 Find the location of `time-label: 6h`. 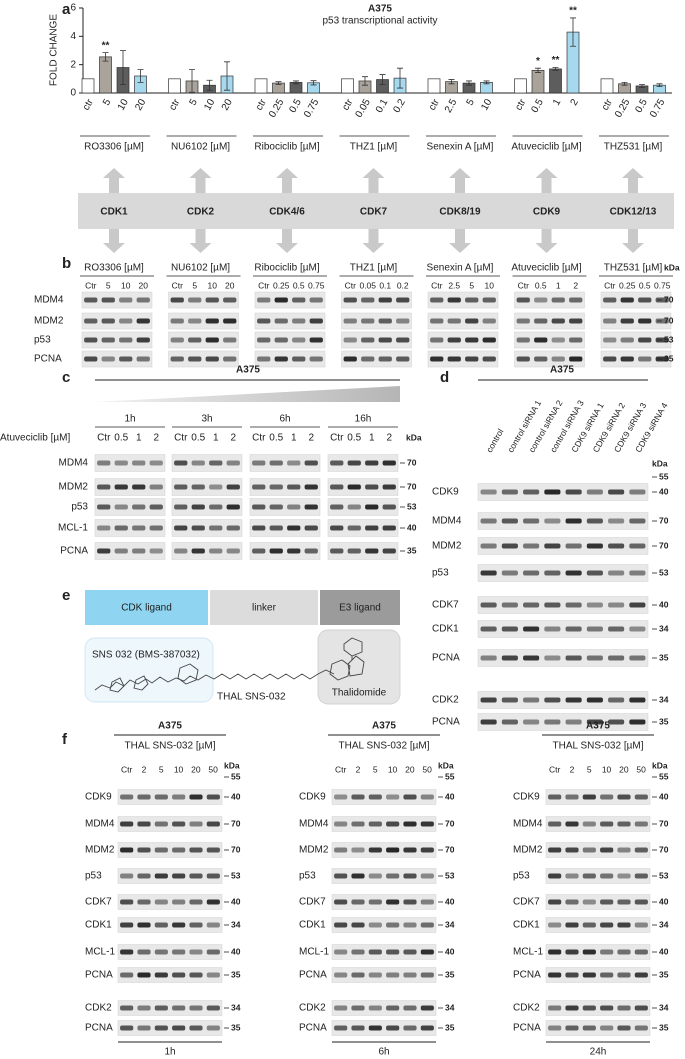

time-label: 6h is located at coordinates (383, 1052).